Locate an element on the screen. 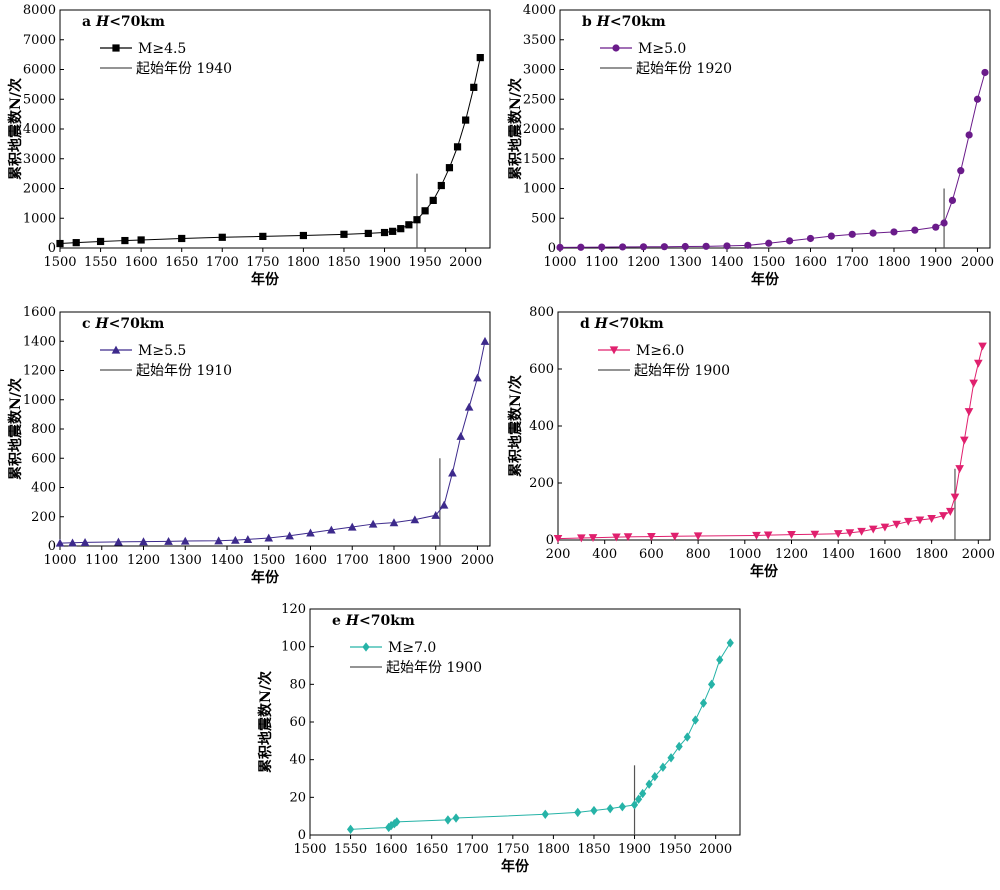 The height and width of the screenshot is (890, 1000). legend-series-label: M≥7.0 is located at coordinates (412, 648).